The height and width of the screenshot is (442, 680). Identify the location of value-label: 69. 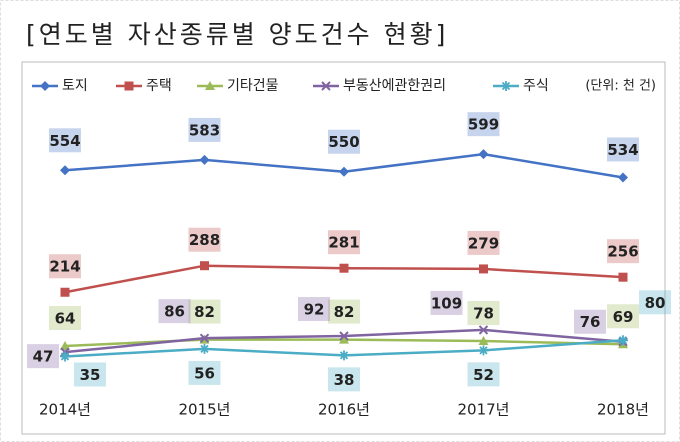
(623, 317).